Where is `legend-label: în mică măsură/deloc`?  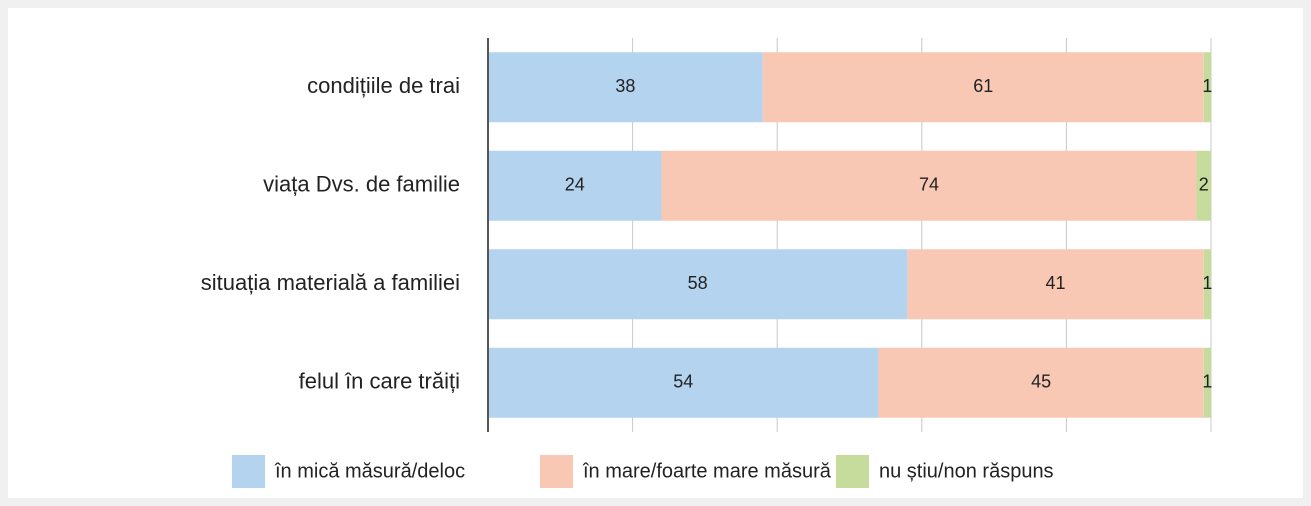
legend-label: în mică măsură/deloc is located at coordinates (369, 471).